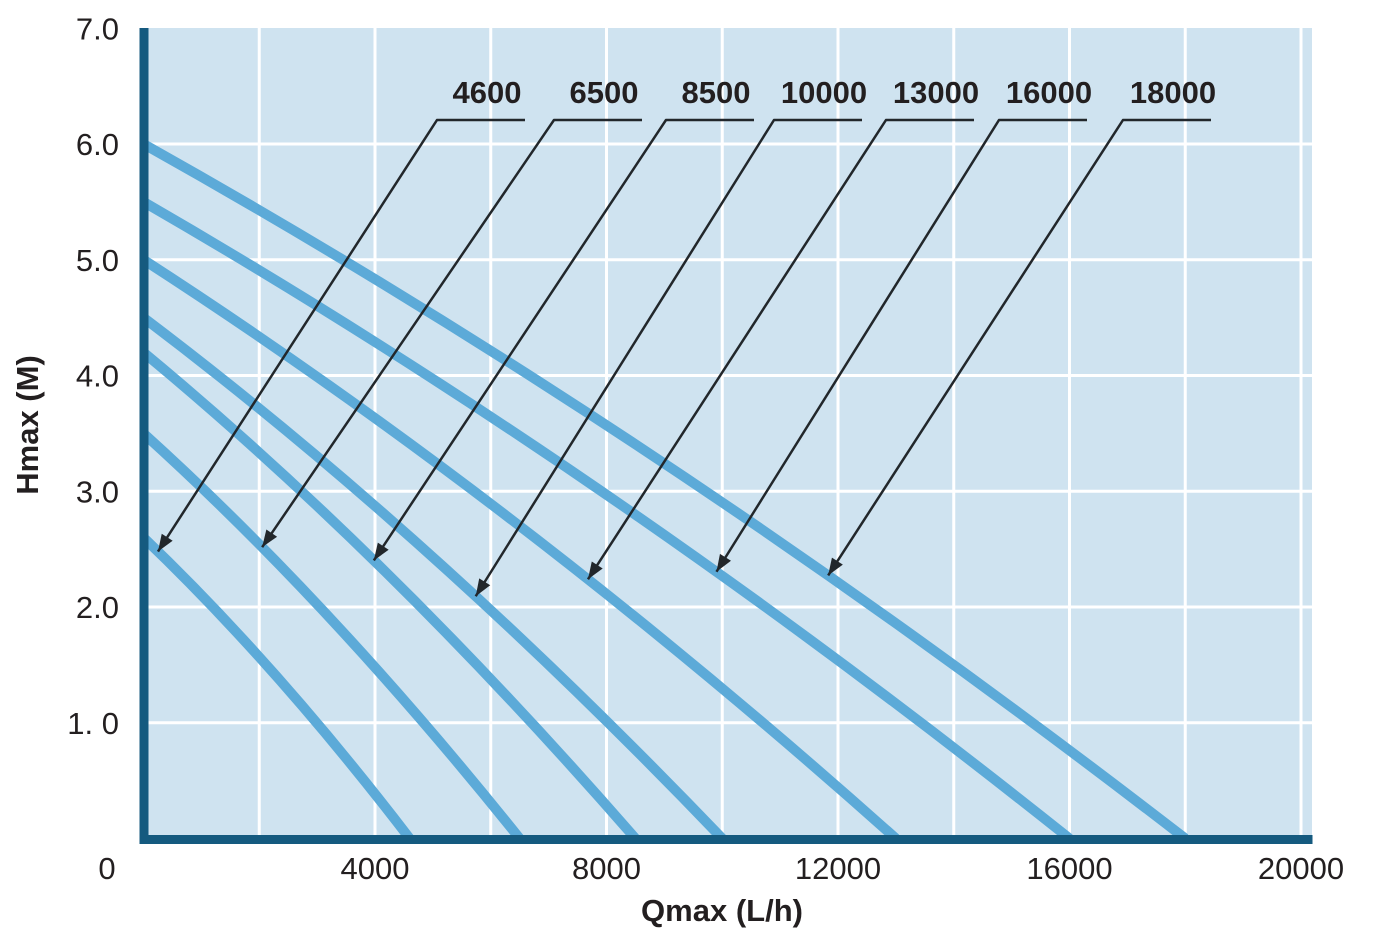 The width and height of the screenshot is (1382, 945). I want to click on x-tick-label: 4000, so click(375, 868).